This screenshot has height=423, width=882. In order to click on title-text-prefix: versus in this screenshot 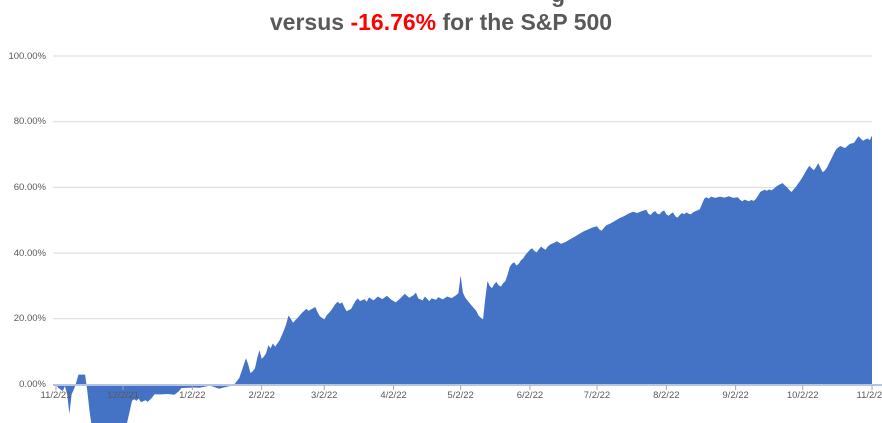, I will do `click(310, 22)`.